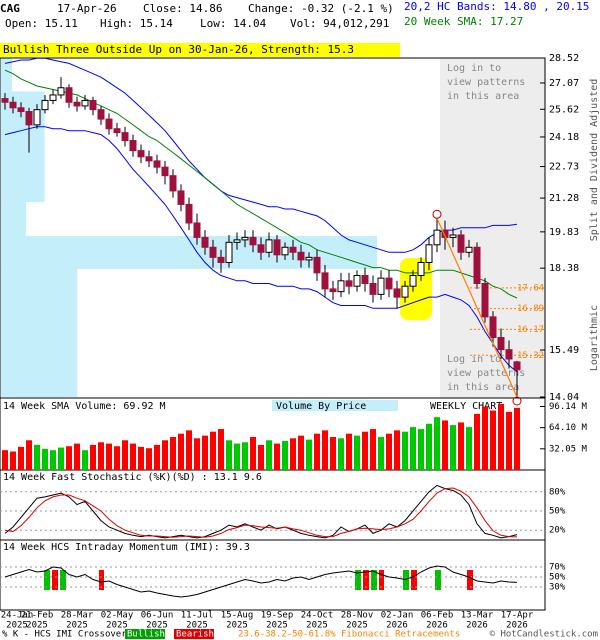  Describe the element at coordinates (564, 83) in the screenshot. I see `y-tick-label: 27.07` at that location.